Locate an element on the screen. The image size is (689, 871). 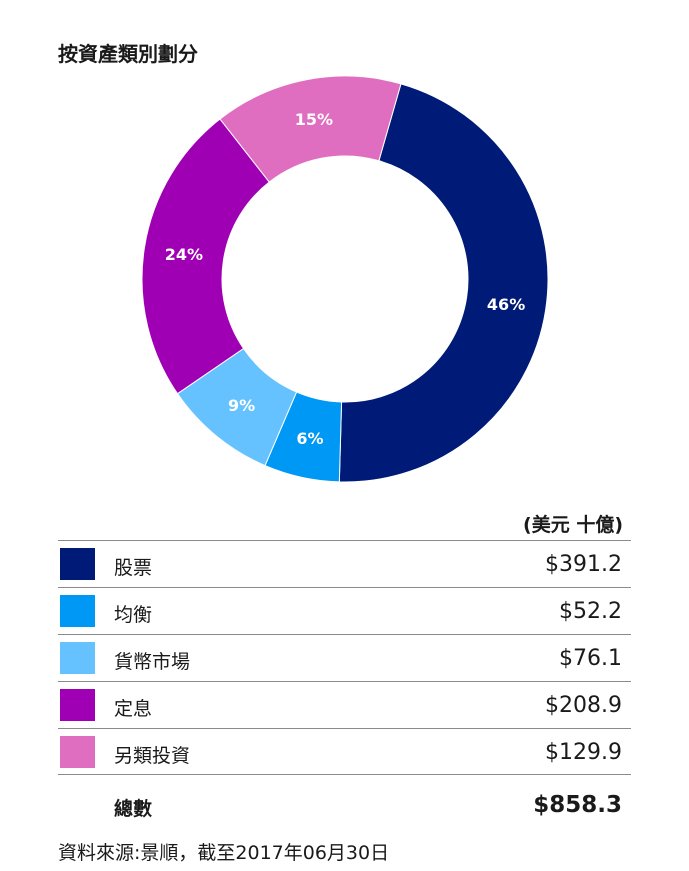
legend-label: 另類投資 is located at coordinates (152, 756).